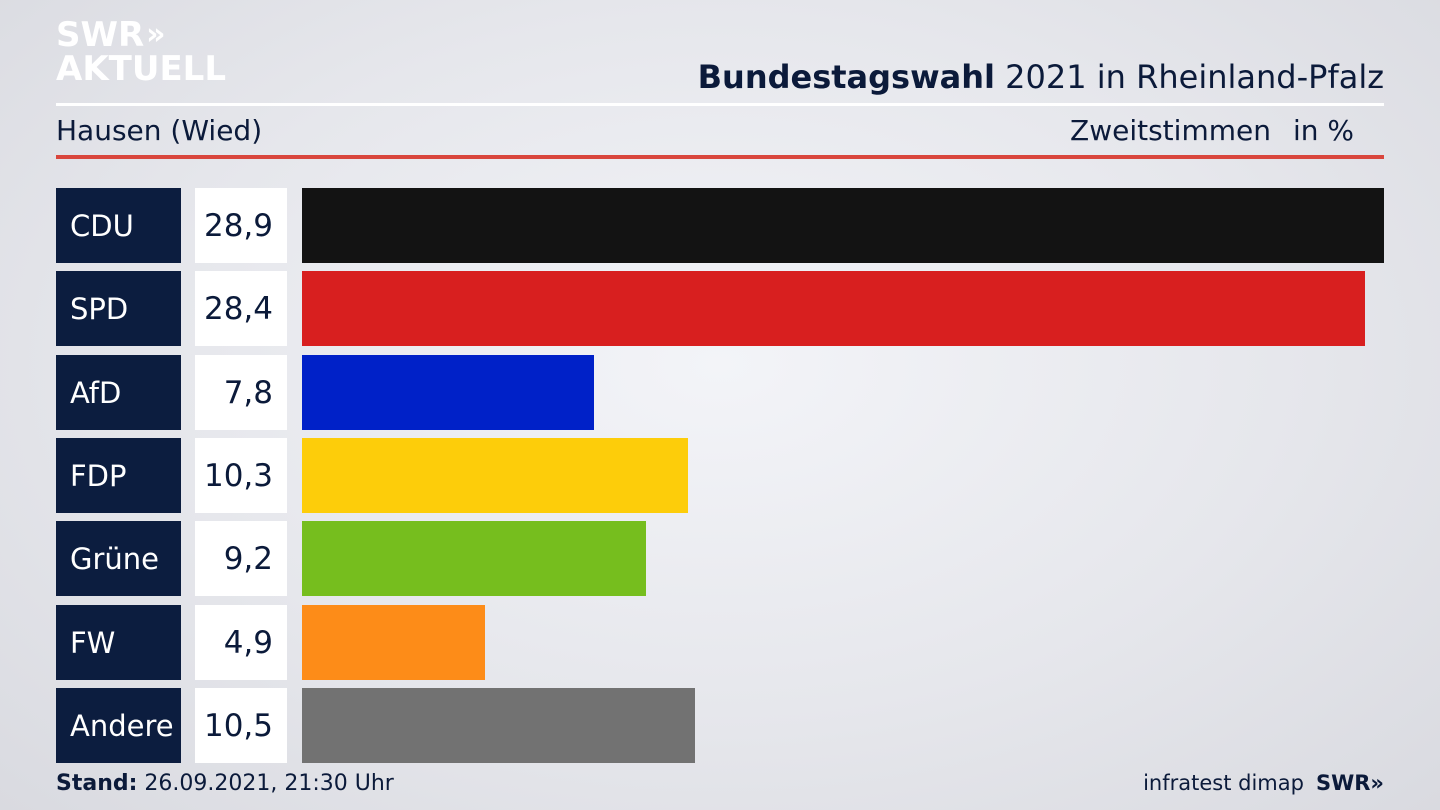 The width and height of the screenshot is (1440, 810). What do you see at coordinates (100, 35) in the screenshot?
I see `logo-swr-text: SWR` at bounding box center [100, 35].